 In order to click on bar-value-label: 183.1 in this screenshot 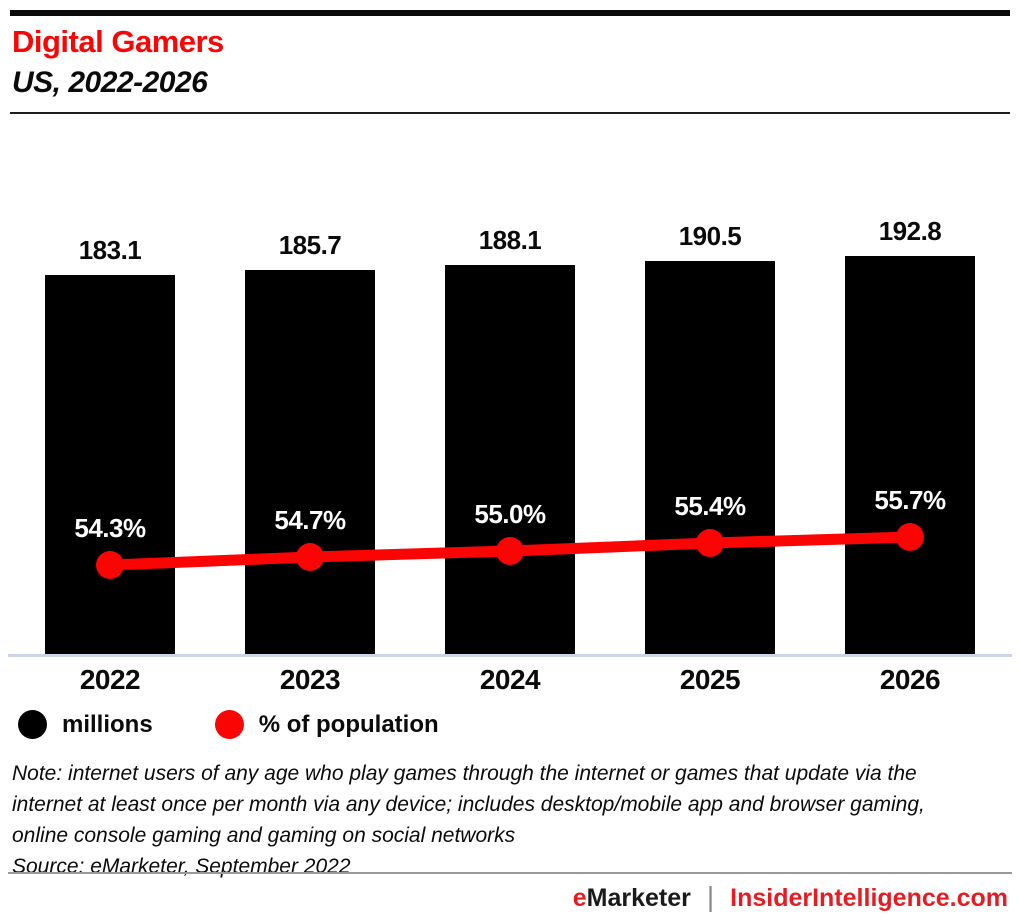, I will do `click(110, 250)`.